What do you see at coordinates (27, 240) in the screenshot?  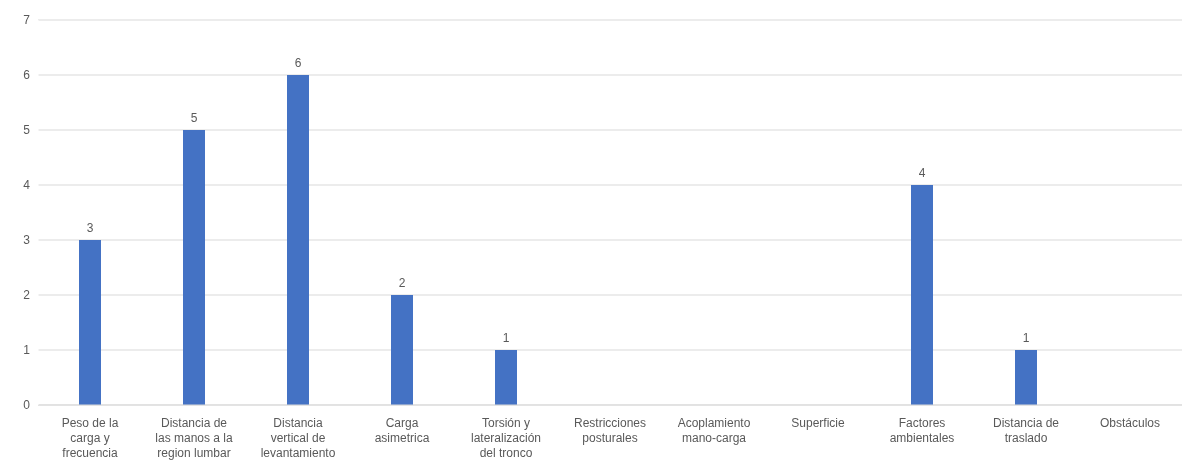 I see `y-tick-label: 3` at bounding box center [27, 240].